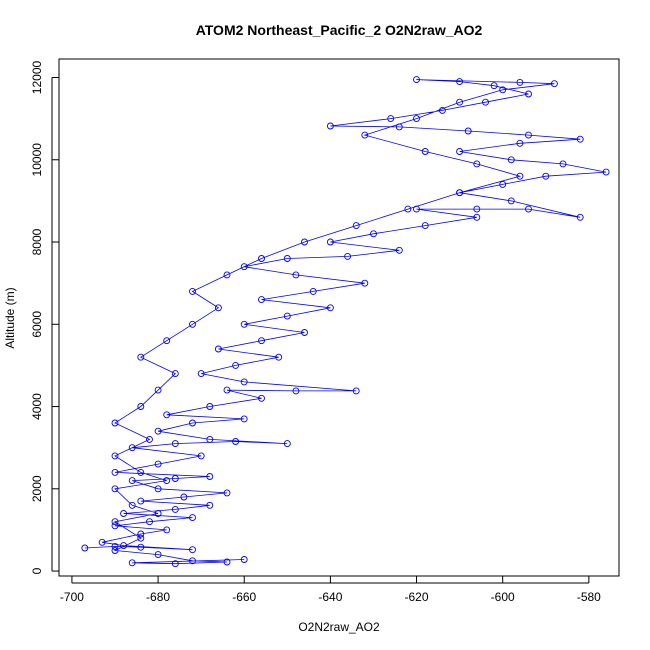  Describe the element at coordinates (37, 488) in the screenshot. I see `y-tick-label: 2000` at that location.